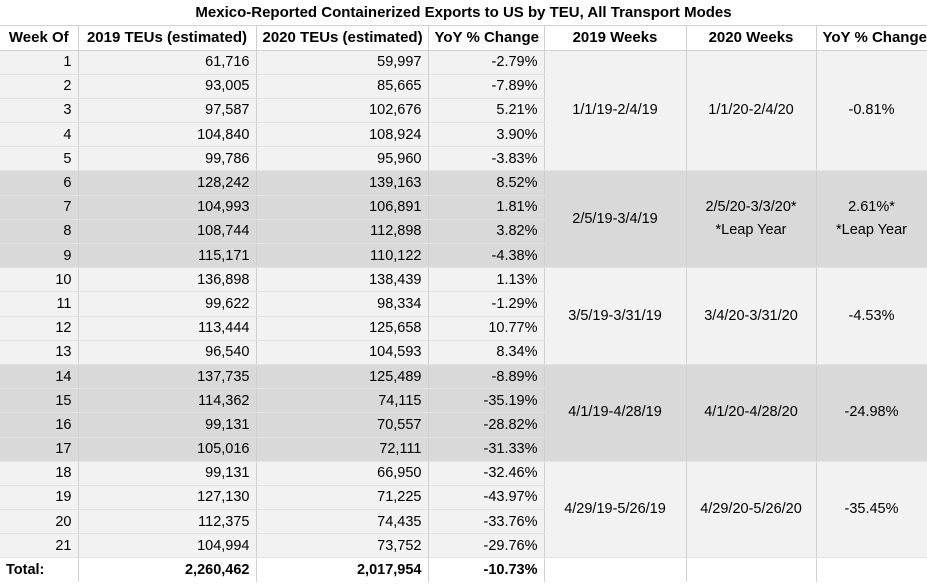 The image size is (927, 588). What do you see at coordinates (615, 38) in the screenshot?
I see `header-2019-weeks: 2019 Weeks` at bounding box center [615, 38].